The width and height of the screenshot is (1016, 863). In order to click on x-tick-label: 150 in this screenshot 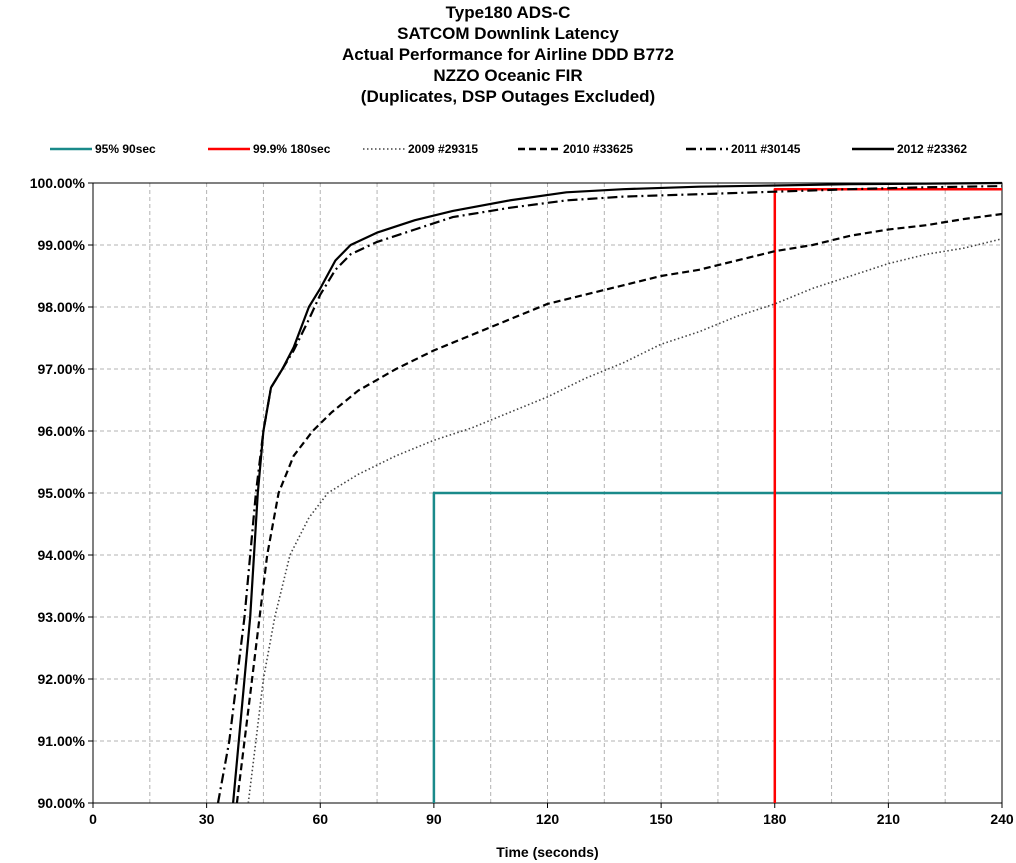, I will do `click(661, 819)`.